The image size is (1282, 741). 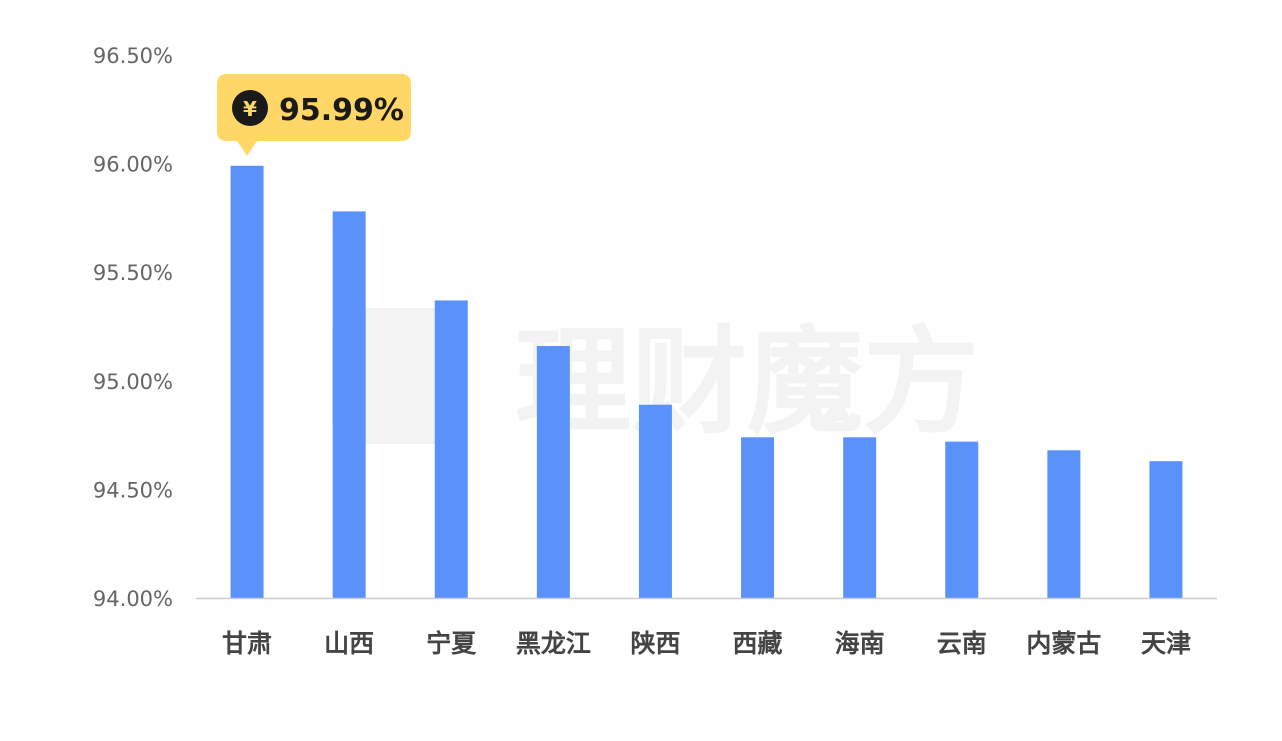 I want to click on tooltip-background, so click(x=314, y=115).